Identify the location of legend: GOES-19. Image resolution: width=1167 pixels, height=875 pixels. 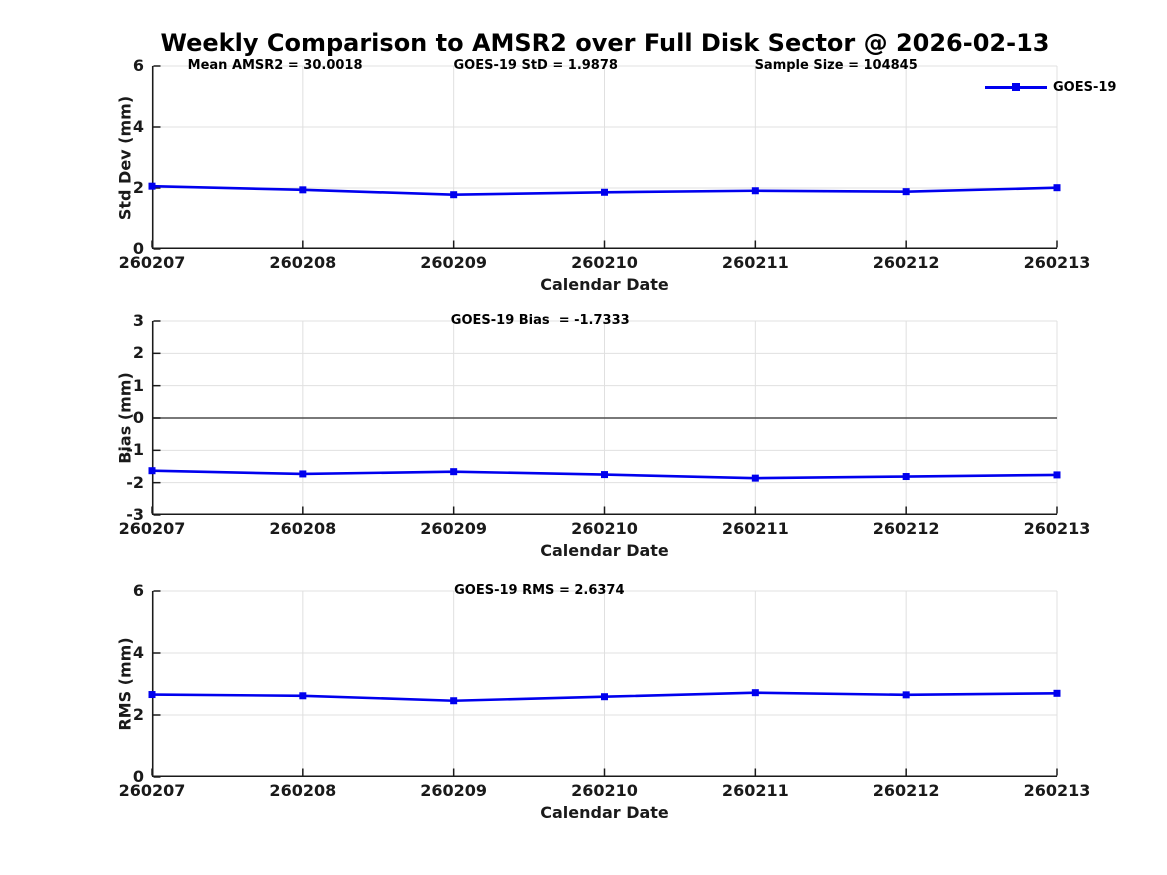
(1050, 87).